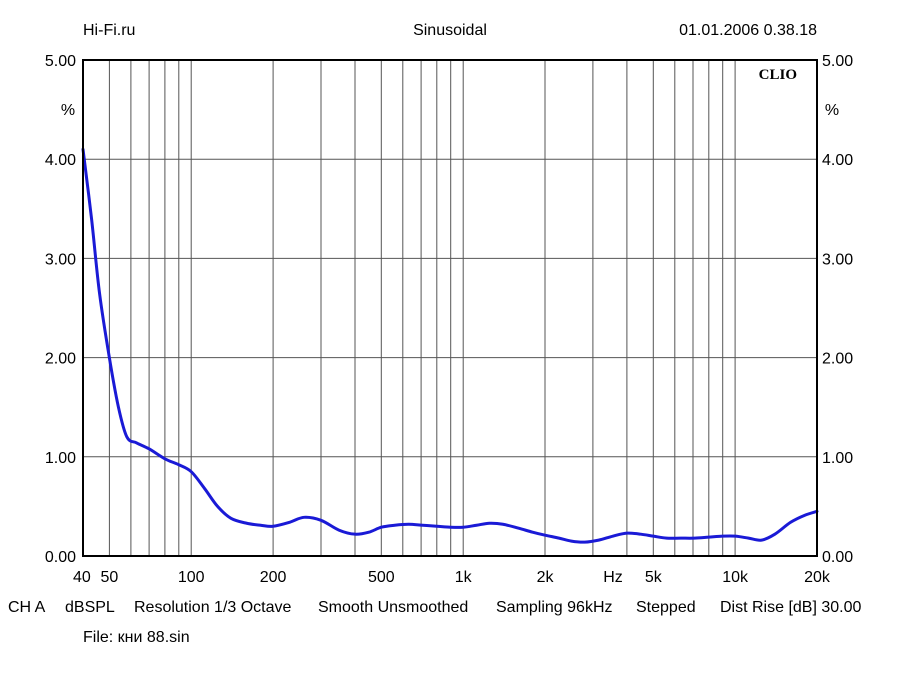 Image resolution: width=900 pixels, height=675 pixels. What do you see at coordinates (27, 607) in the screenshot?
I see `footer-channel: CH A` at bounding box center [27, 607].